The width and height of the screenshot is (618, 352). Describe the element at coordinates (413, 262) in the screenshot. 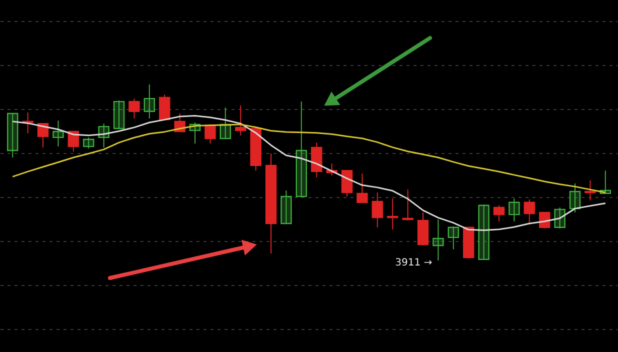

I see `annotation: 3911 →` at that location.